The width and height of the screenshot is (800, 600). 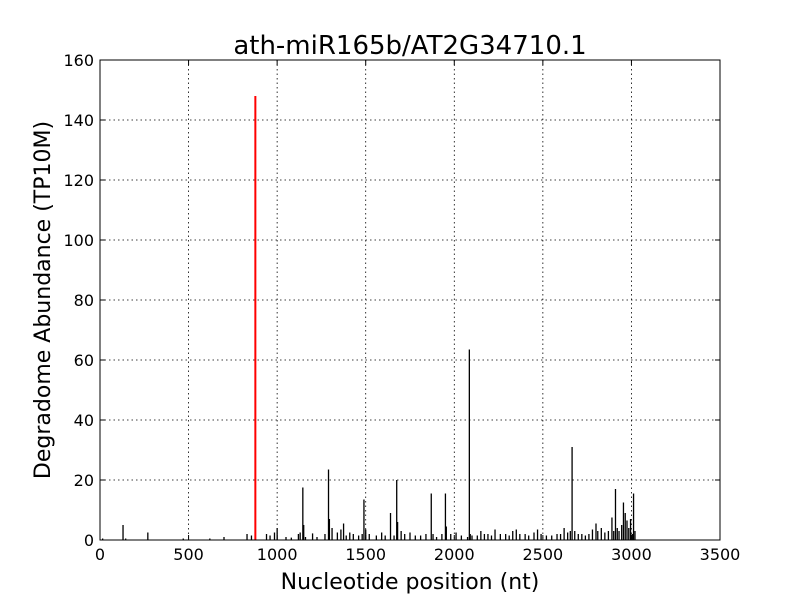 I want to click on x-tick-label: 500, so click(x=188, y=554).